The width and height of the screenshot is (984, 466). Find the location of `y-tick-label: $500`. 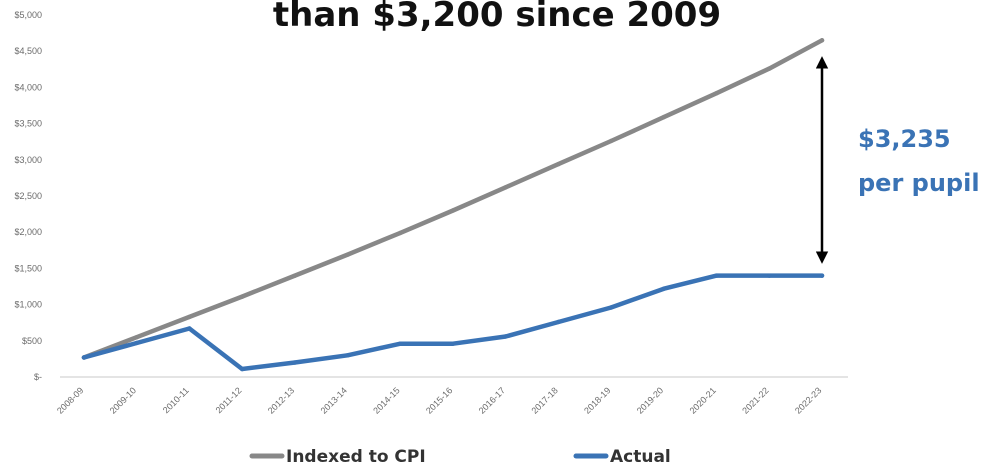

y-tick-label: $500 is located at coordinates (32, 341).